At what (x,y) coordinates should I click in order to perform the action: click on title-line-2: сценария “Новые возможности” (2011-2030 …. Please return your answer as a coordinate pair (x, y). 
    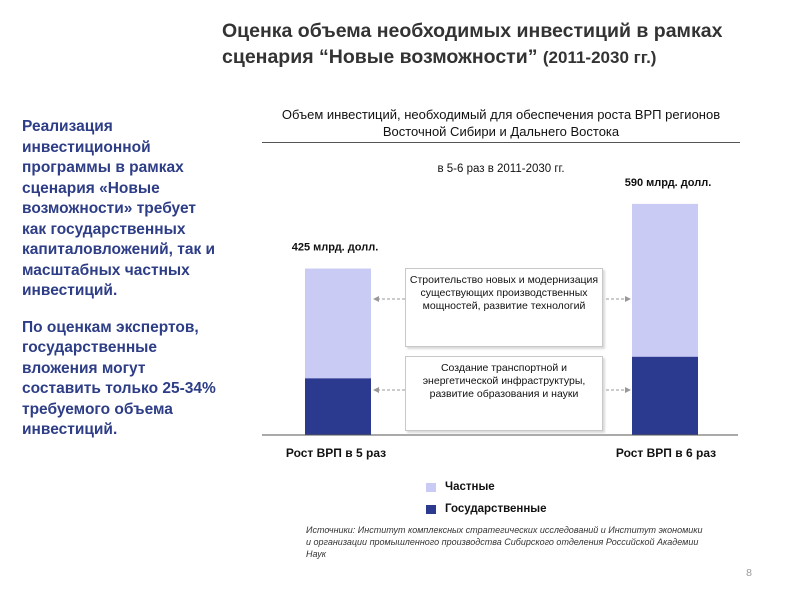
    Looking at the image, I should click on (509, 57).